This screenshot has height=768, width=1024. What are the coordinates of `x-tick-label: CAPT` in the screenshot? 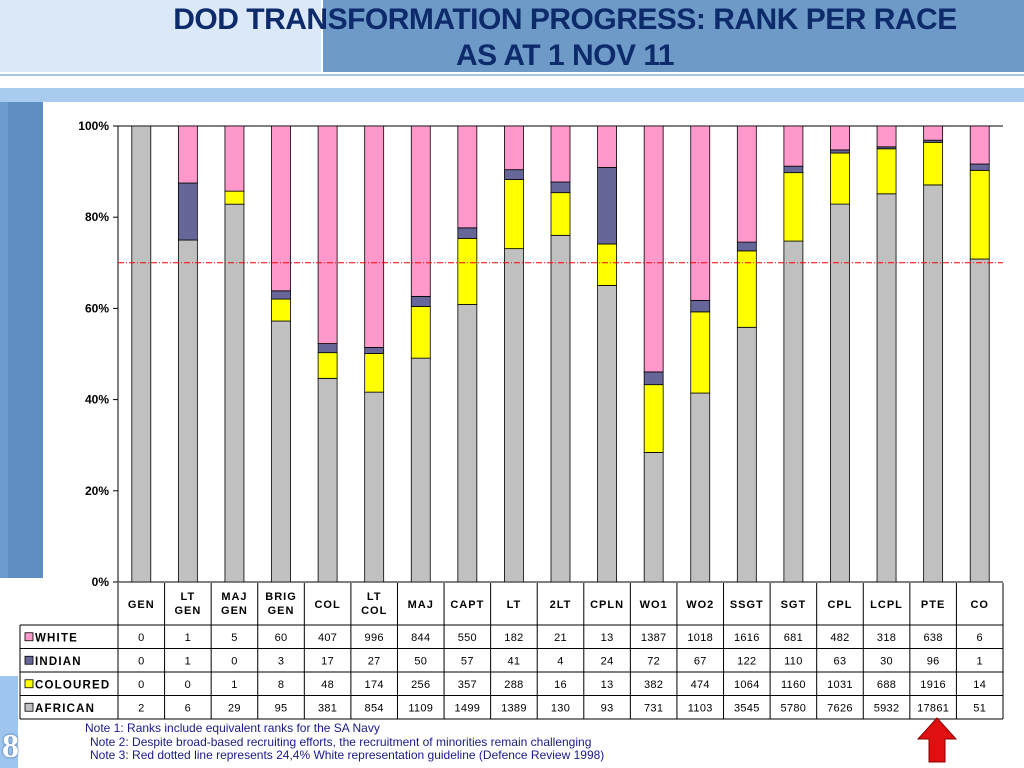 It's located at (467, 605).